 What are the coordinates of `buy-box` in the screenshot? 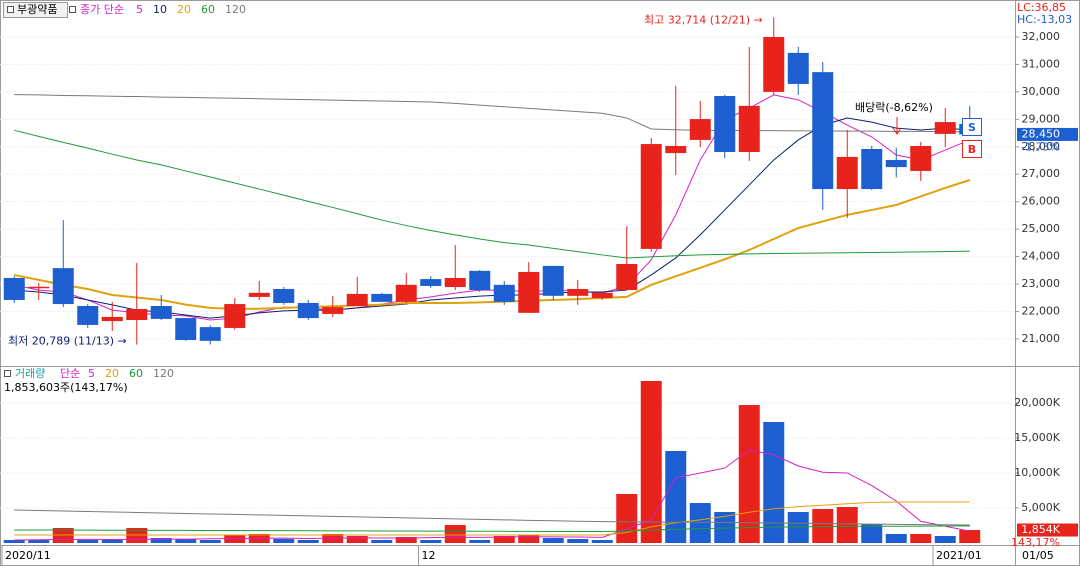 It's located at (972, 149).